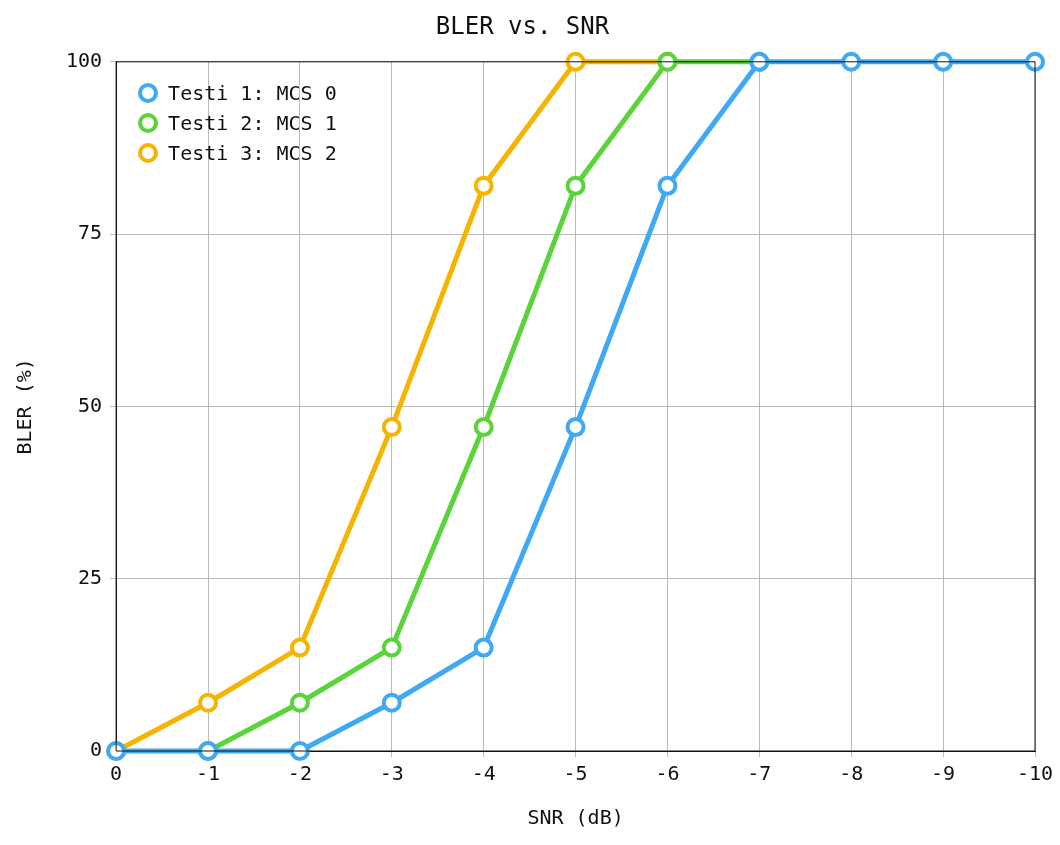  What do you see at coordinates (575, 817) in the screenshot?
I see `x-axis-title: SNR (dB)` at bounding box center [575, 817].